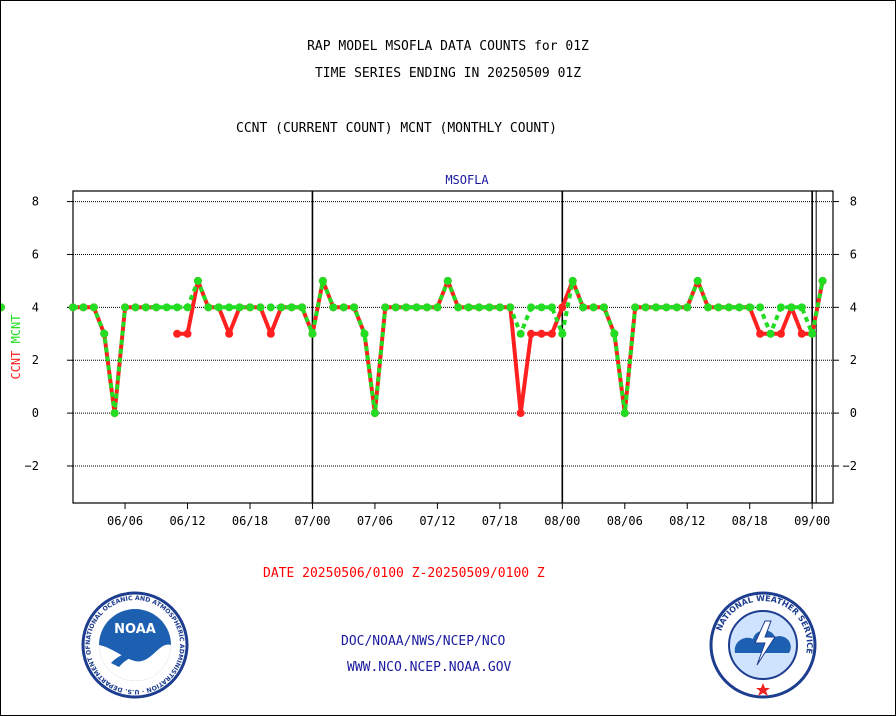  What do you see at coordinates (32, 466) in the screenshot?
I see `y-tick-label: −2` at bounding box center [32, 466].